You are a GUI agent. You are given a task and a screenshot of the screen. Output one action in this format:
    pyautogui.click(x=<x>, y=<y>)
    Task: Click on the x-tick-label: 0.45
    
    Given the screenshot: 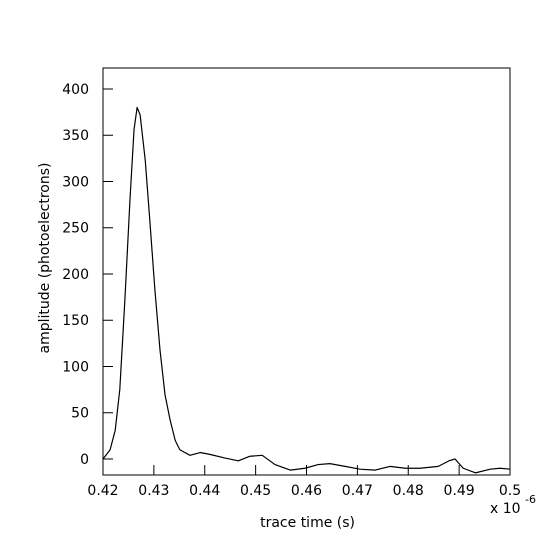 What is the action you would take?
    pyautogui.click(x=255, y=491)
    